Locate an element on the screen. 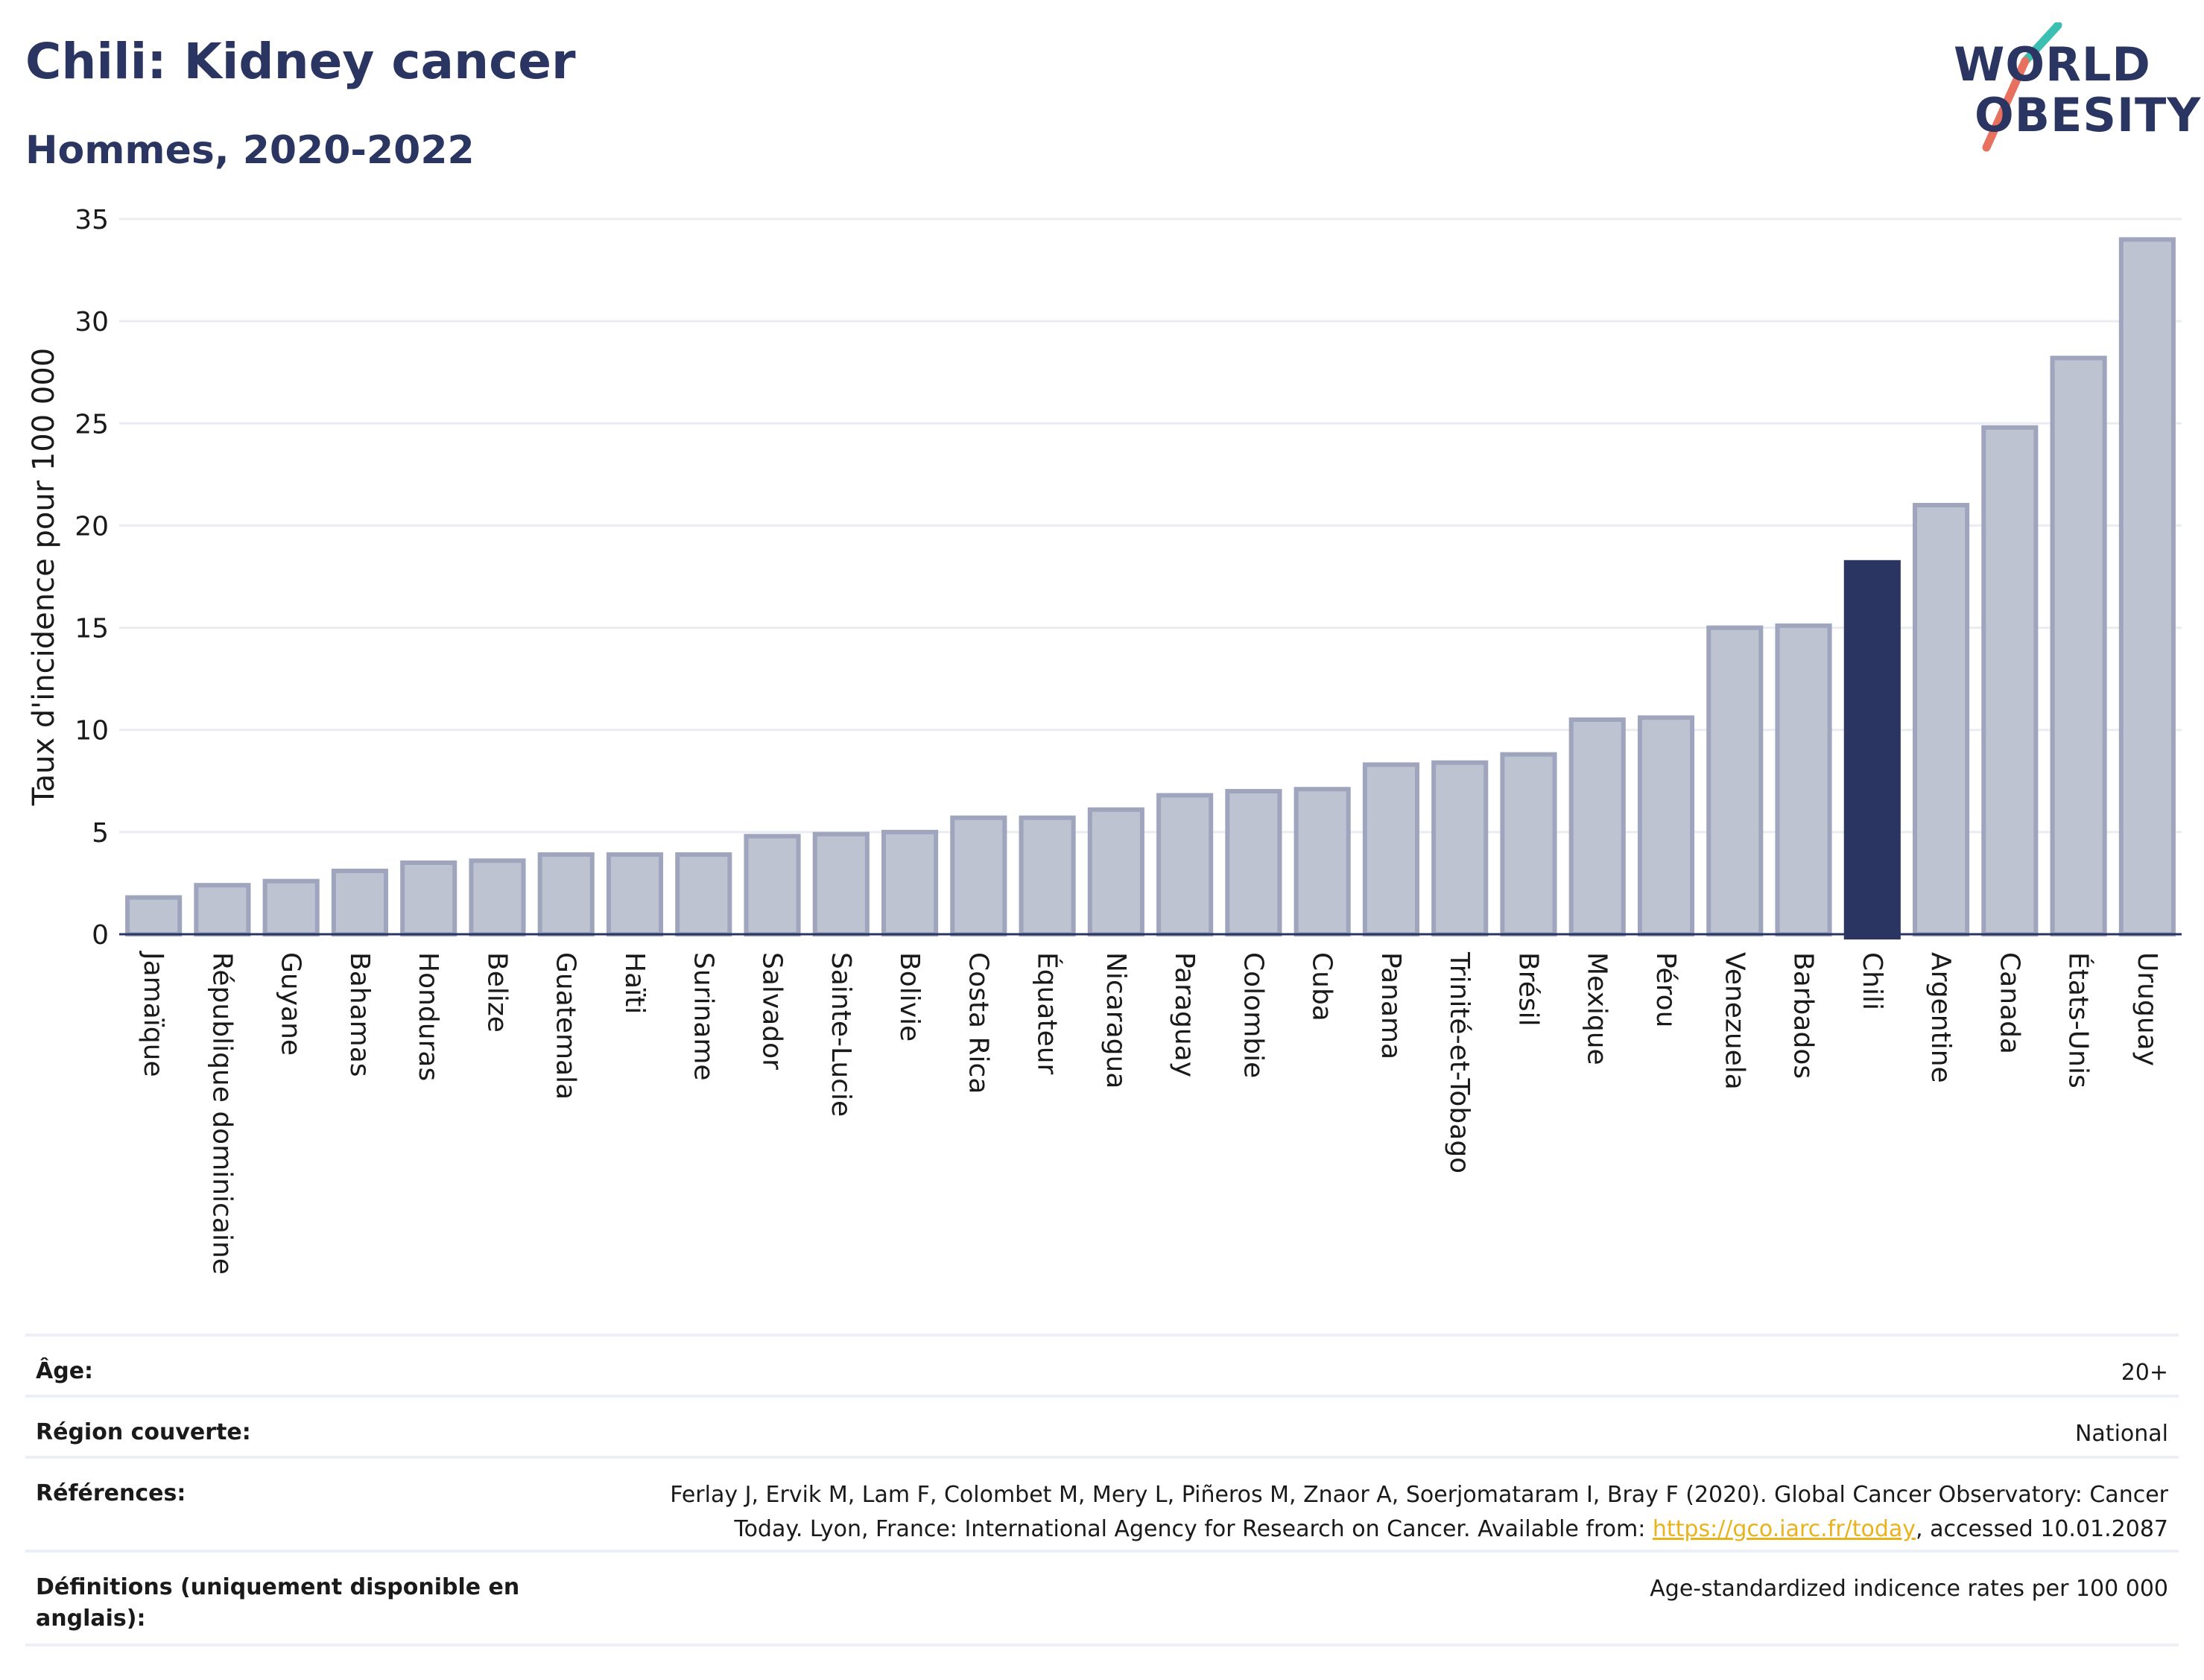  x-tick-label: Bolivie is located at coordinates (909, 997).